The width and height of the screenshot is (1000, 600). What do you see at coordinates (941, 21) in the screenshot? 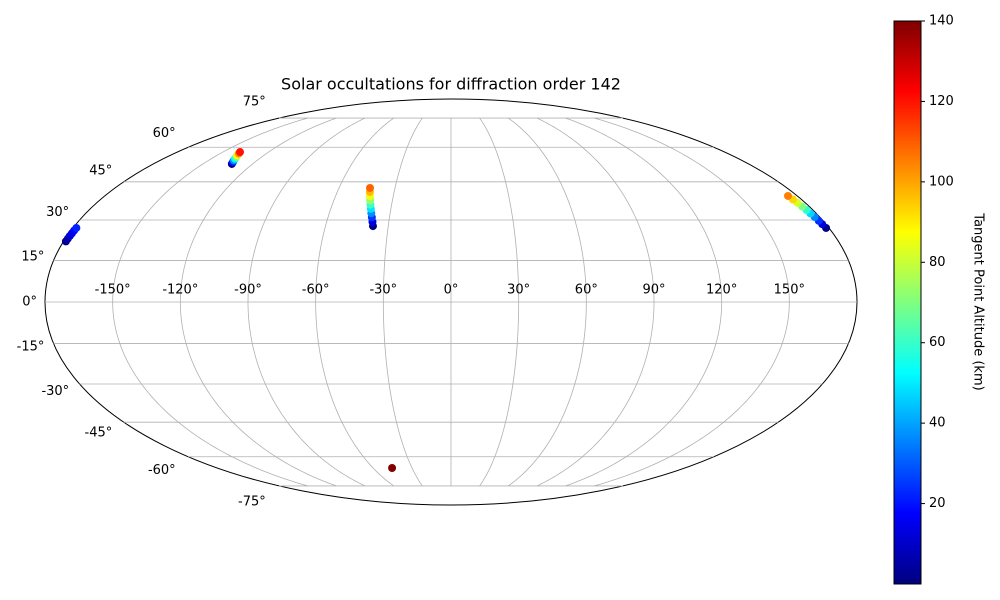
I see `colorbar-tick-label: 140` at bounding box center [941, 21].